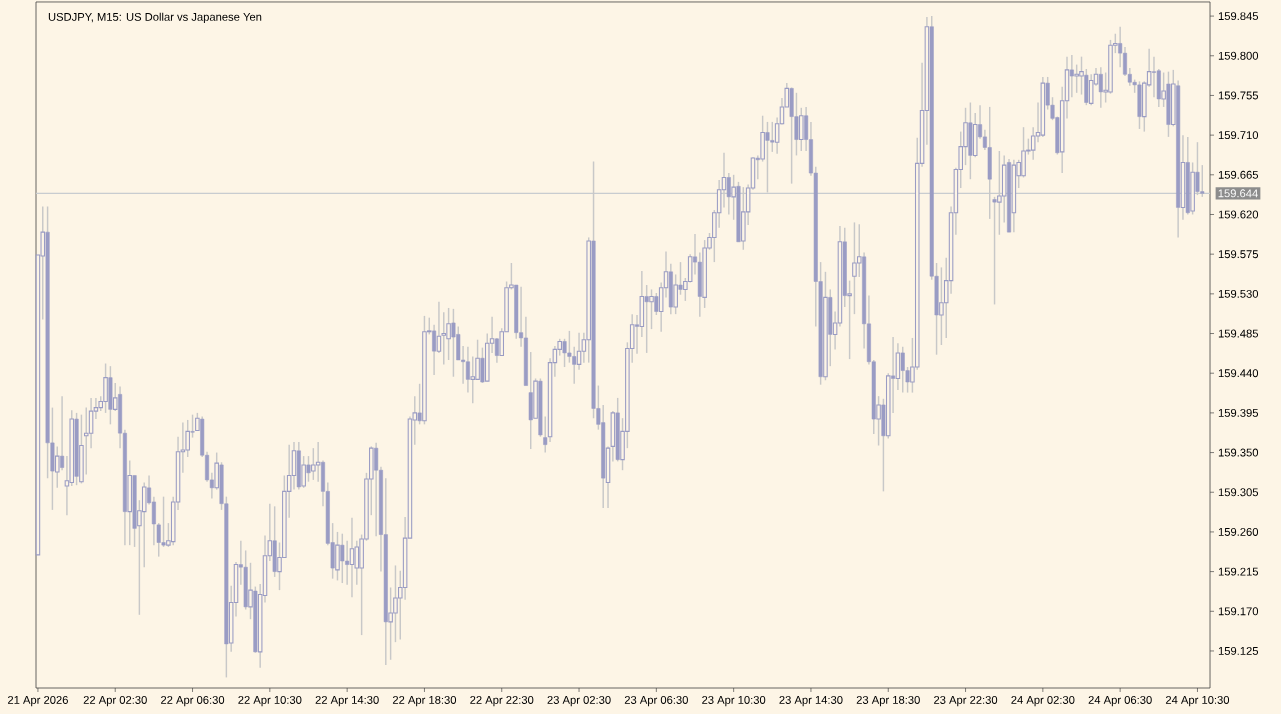 Image resolution: width=1281 pixels, height=714 pixels. Describe the element at coordinates (966, 701) in the screenshot. I see `x-tick-label: 23 Apr 22:30` at that location.